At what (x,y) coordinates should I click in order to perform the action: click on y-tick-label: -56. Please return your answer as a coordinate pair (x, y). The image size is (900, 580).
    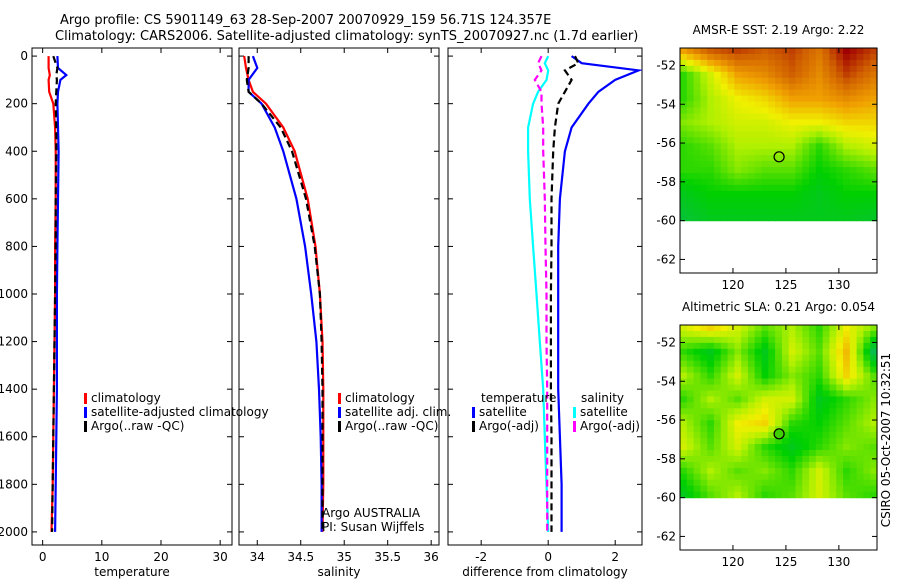
    Looking at the image, I should click on (666, 420).